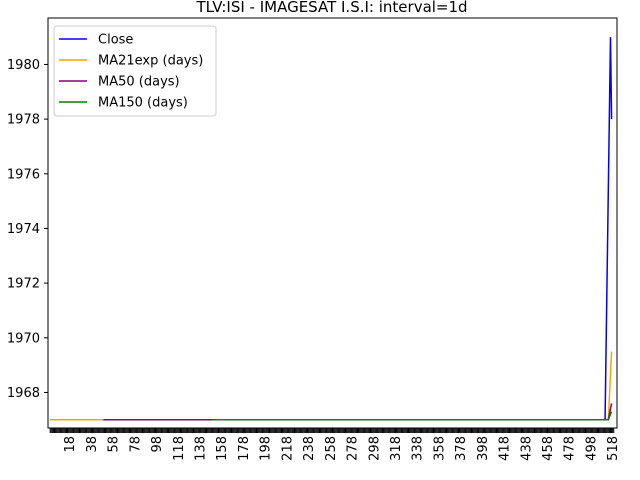  I want to click on y-tick-label: 1974, so click(23, 229).